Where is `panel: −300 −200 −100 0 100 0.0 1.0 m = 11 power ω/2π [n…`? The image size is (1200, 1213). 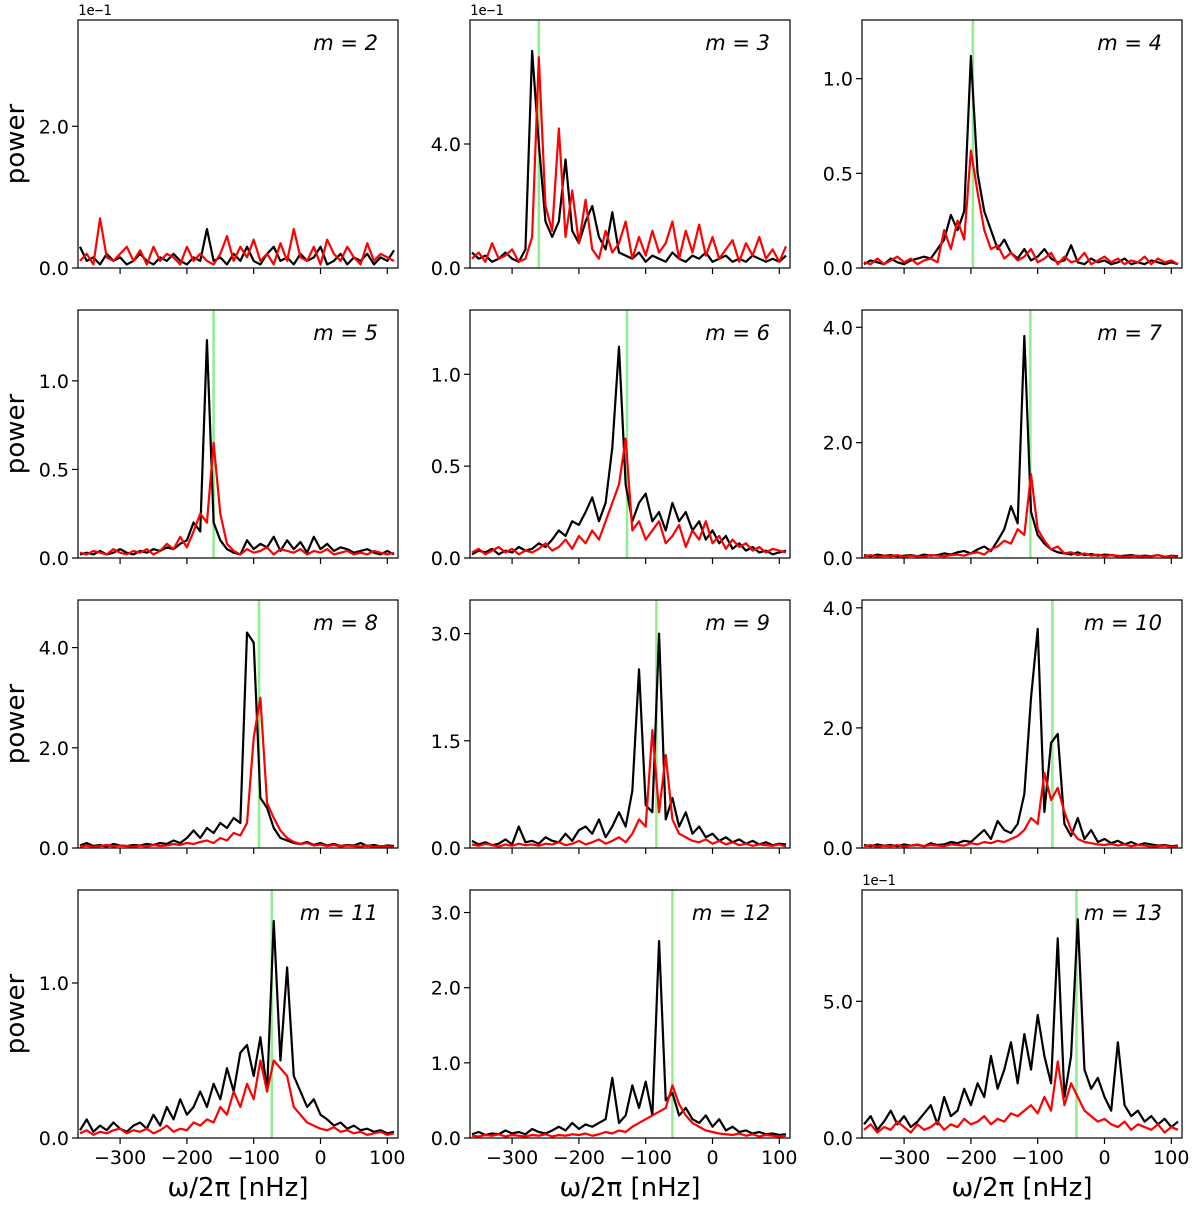
panel: −300 −200 −100 0 100 0.0 1.0 m = 11 power ω/2π [n… is located at coordinates (203, 1046).